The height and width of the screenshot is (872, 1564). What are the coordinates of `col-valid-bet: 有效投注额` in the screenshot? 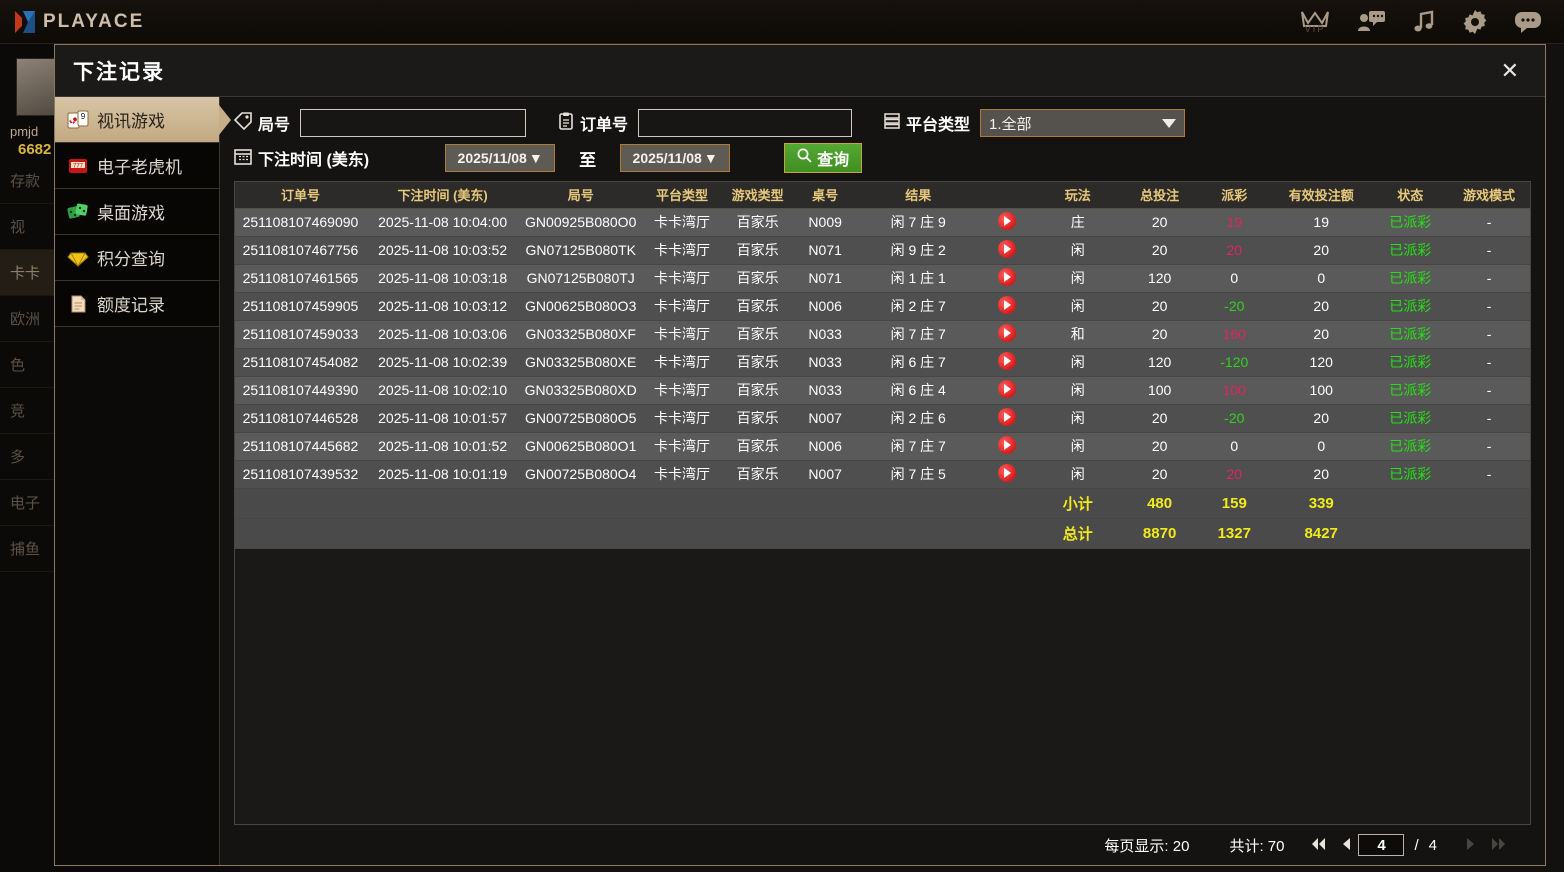 It's located at (1321, 195).